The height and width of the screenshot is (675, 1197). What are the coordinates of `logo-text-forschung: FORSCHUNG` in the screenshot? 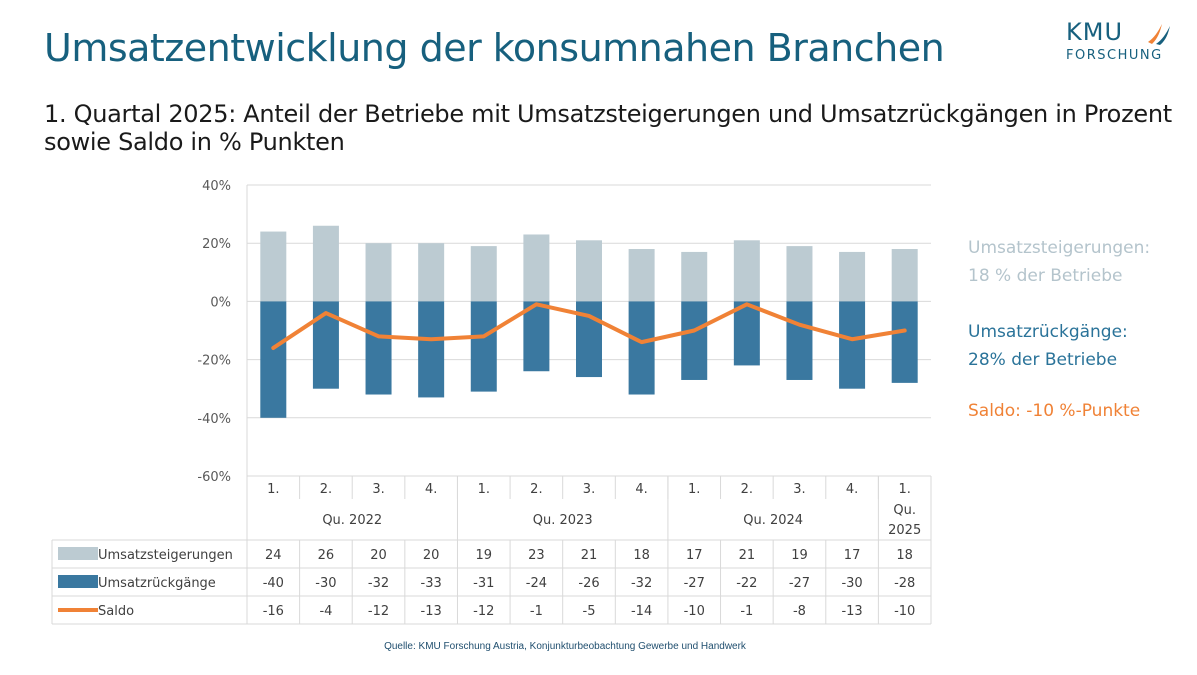 It's located at (1114, 55).